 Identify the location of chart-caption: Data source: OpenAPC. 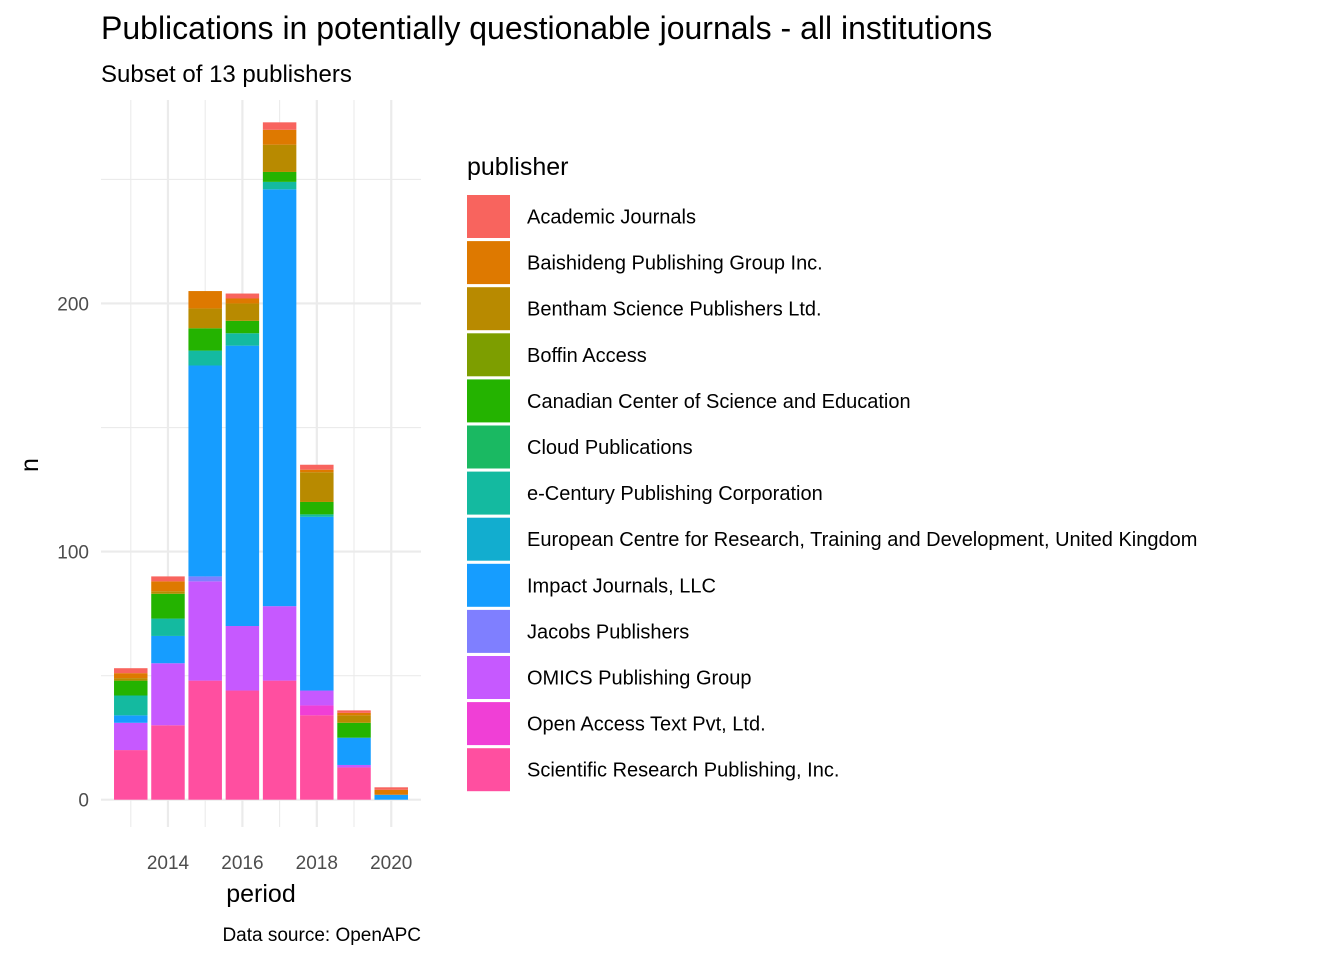
(321, 935).